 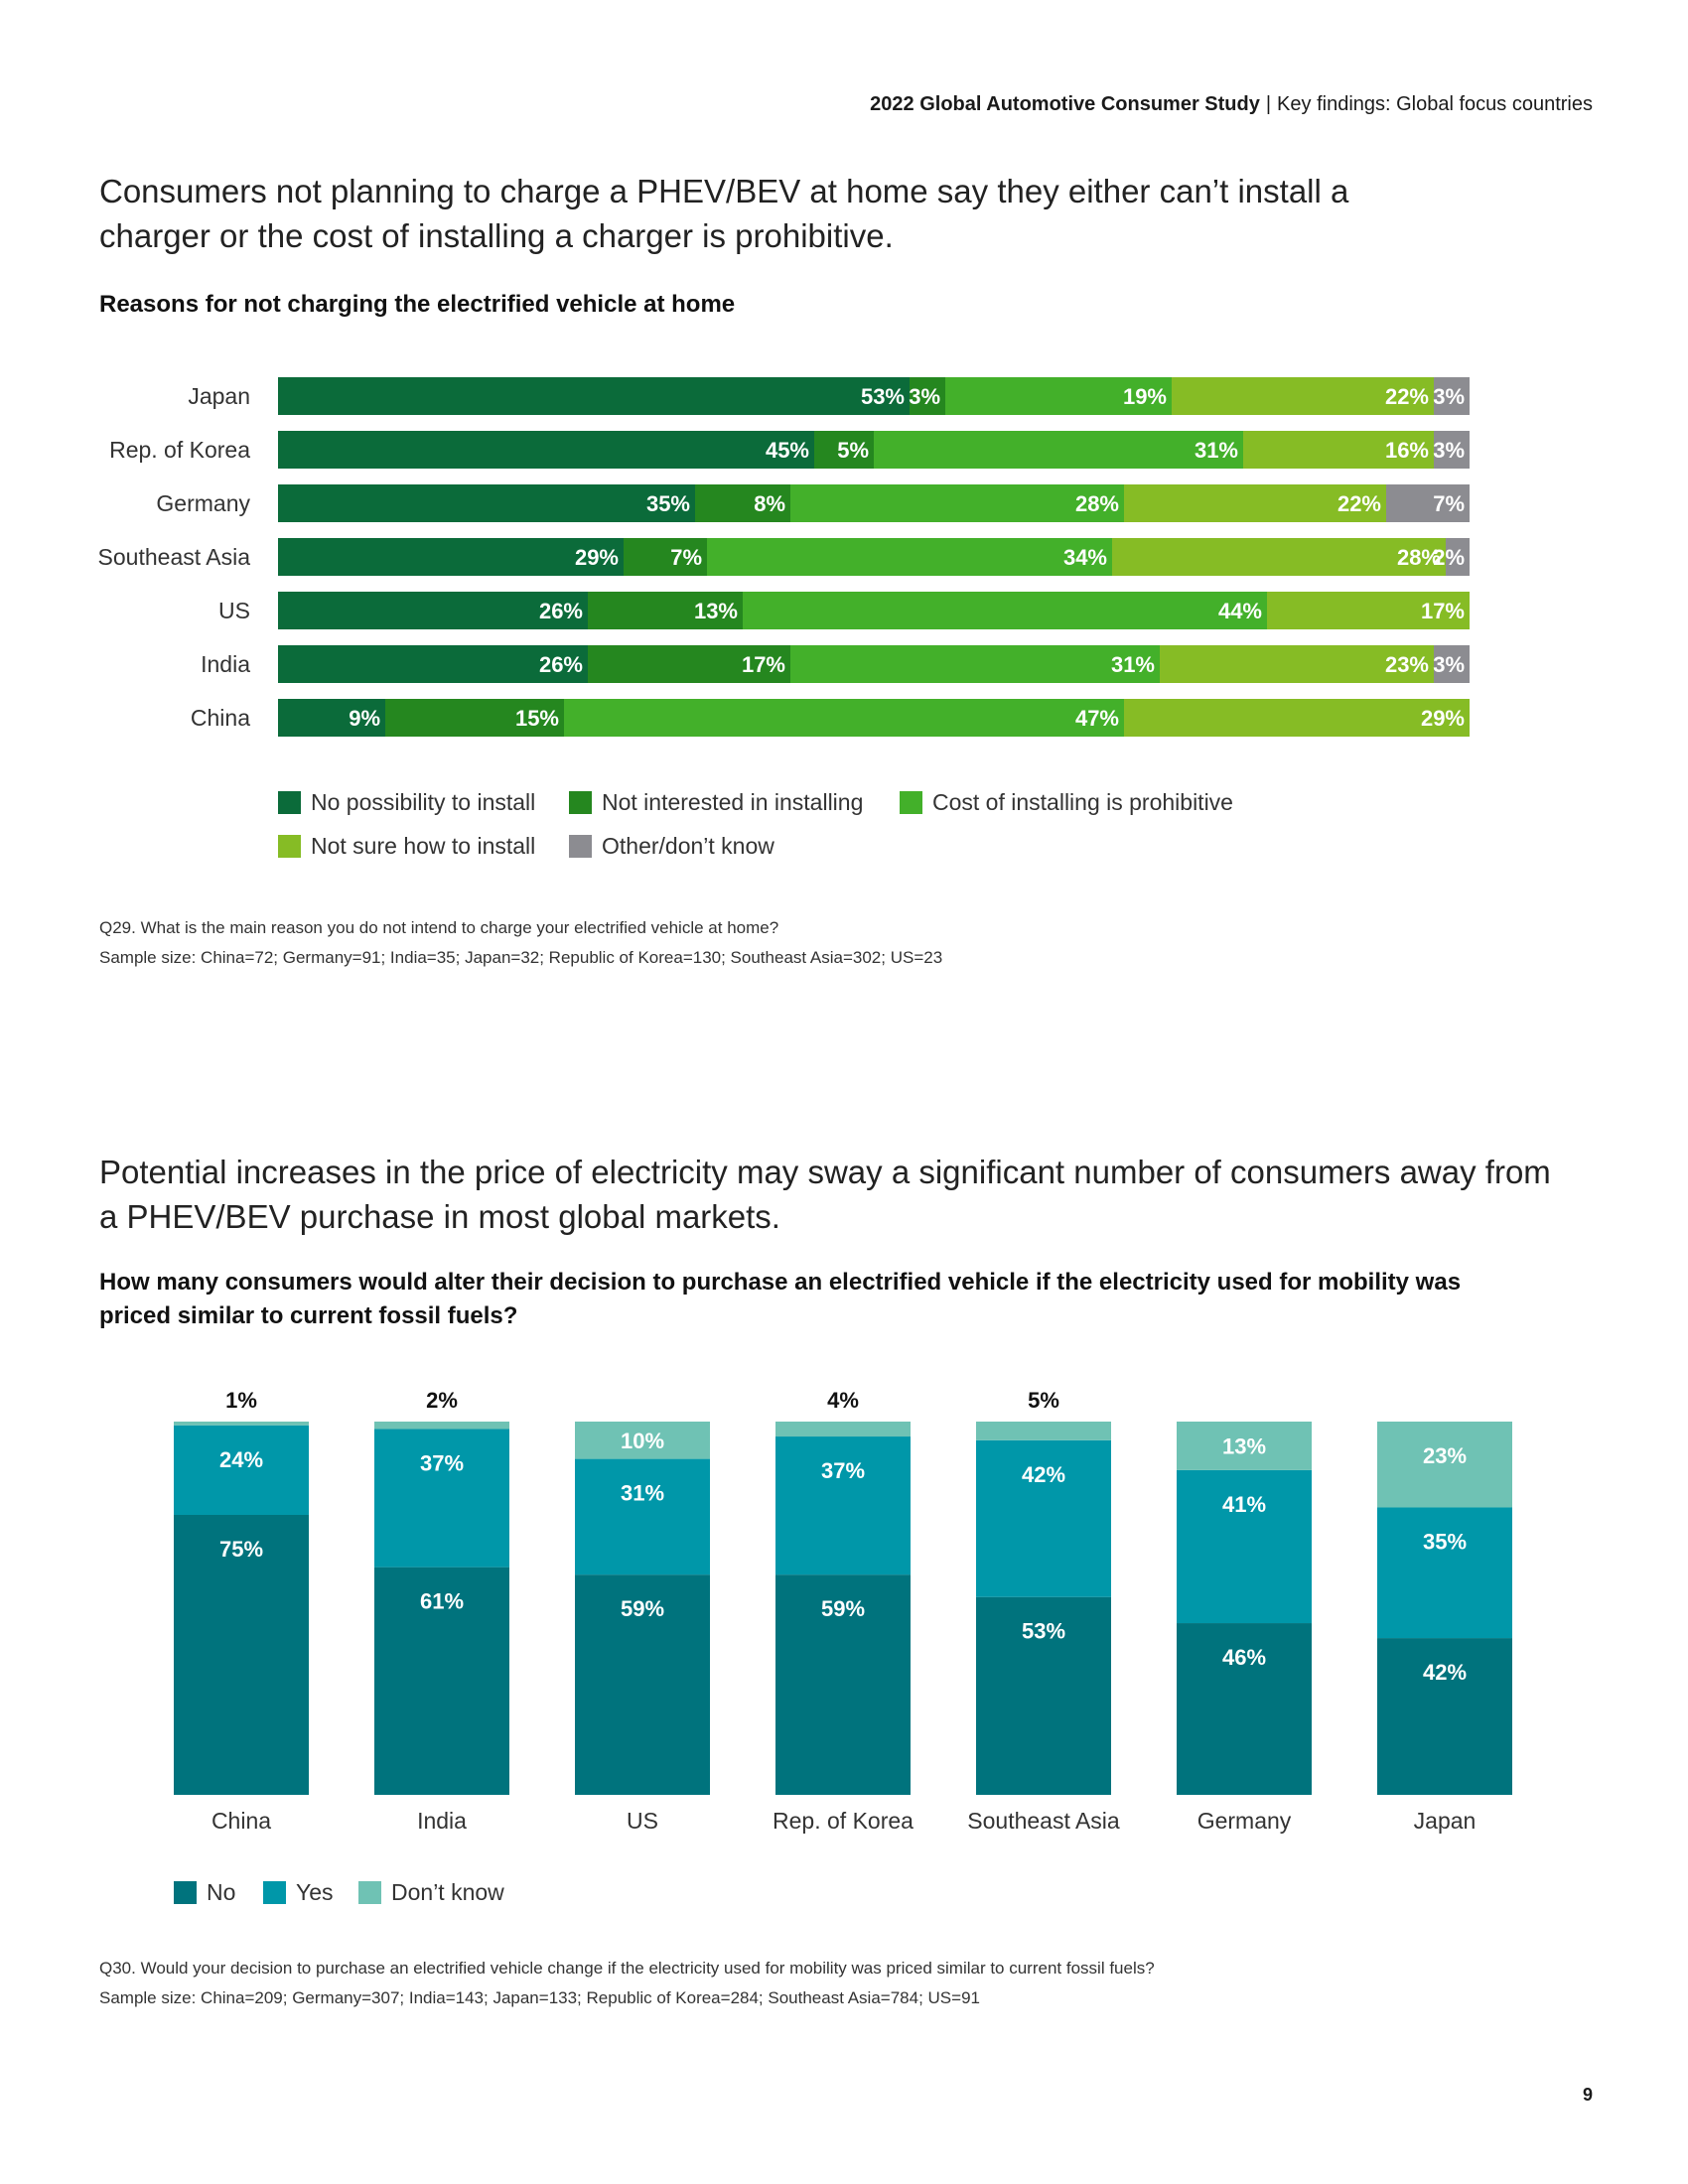 I want to click on data-label-china-don-t-know: 1%, so click(x=241, y=1400).